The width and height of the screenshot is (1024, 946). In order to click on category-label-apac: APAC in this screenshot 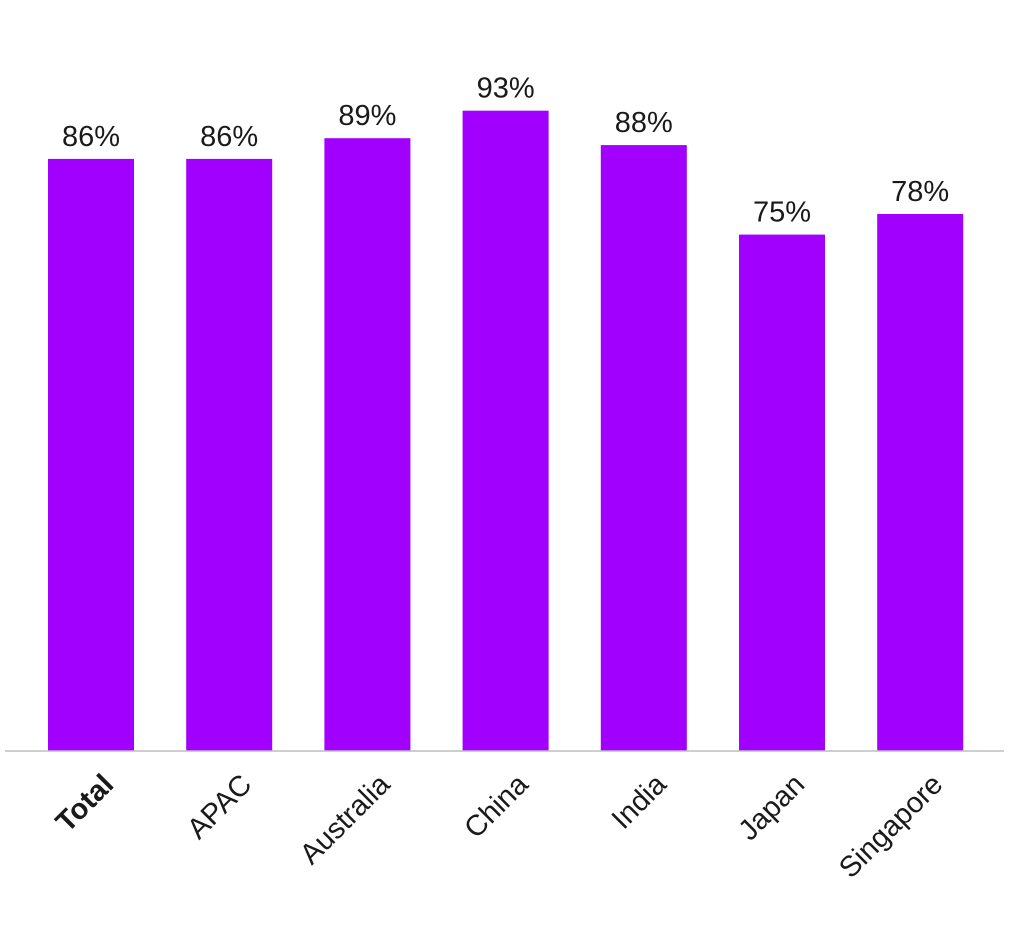, I will do `click(219, 806)`.